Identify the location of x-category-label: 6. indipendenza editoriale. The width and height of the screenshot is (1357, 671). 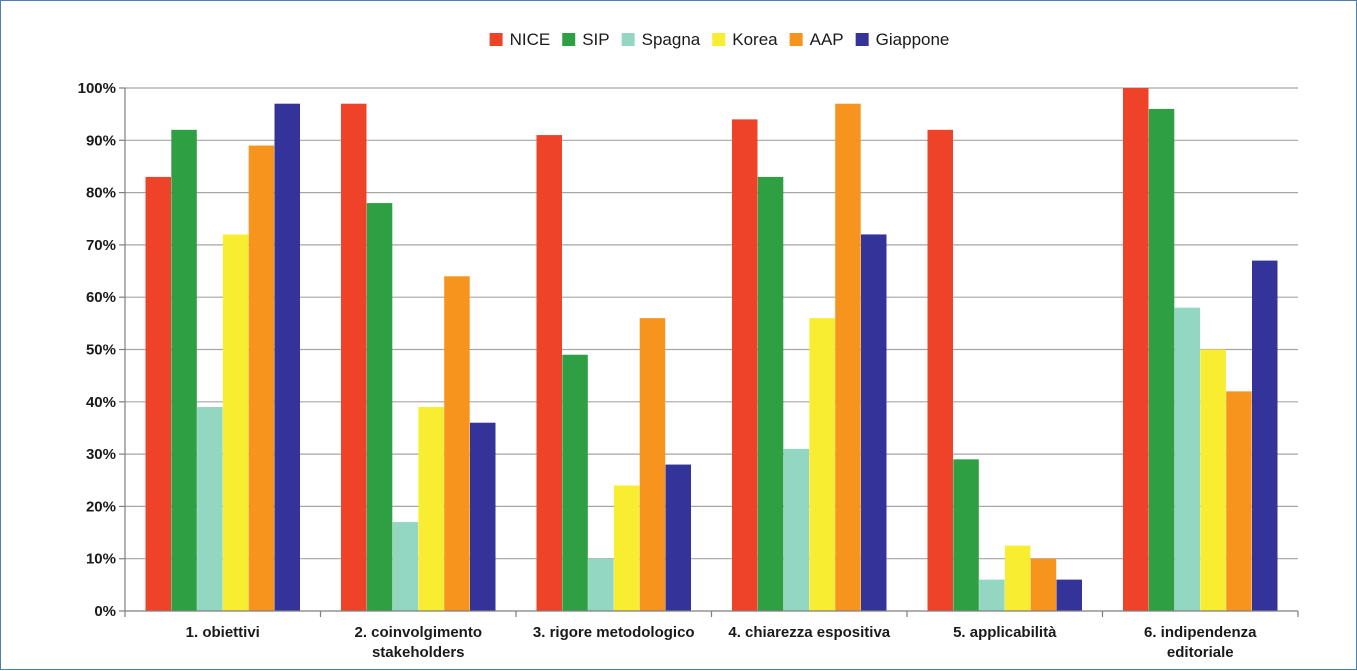
(1200, 642).